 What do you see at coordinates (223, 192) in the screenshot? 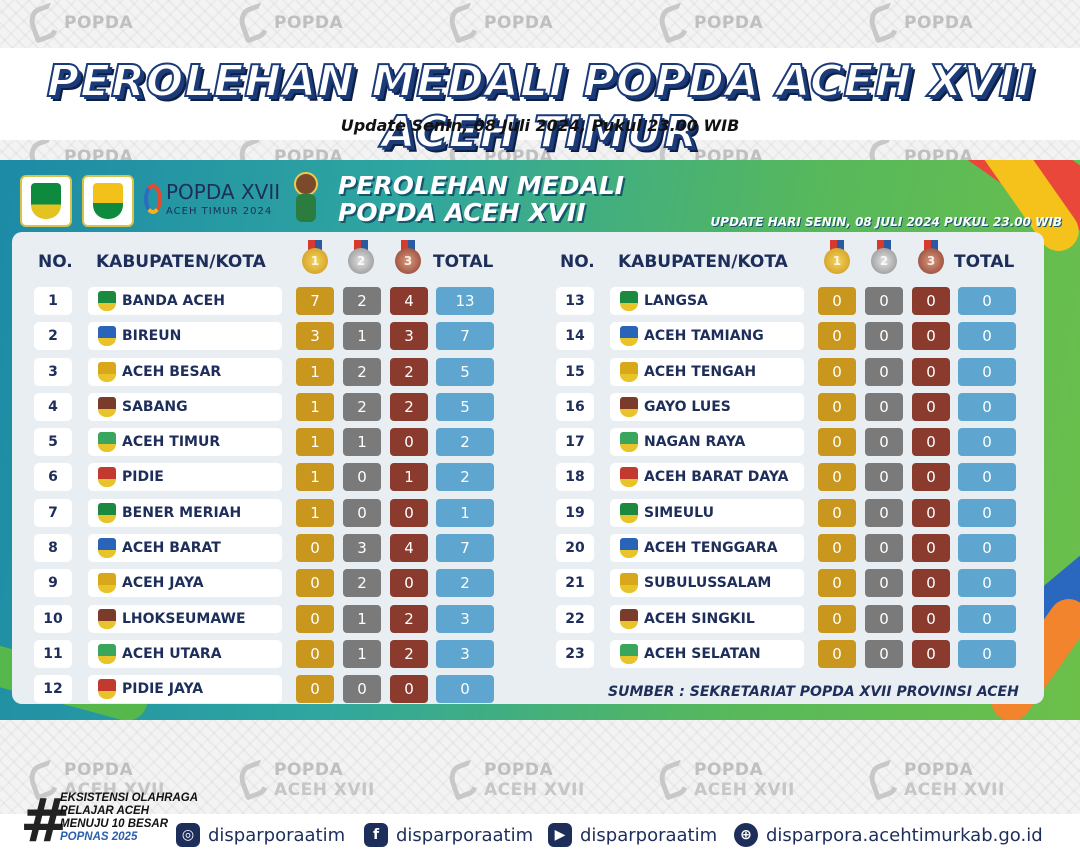
I see `popda-logo-main: POPDA XVII` at bounding box center [223, 192].